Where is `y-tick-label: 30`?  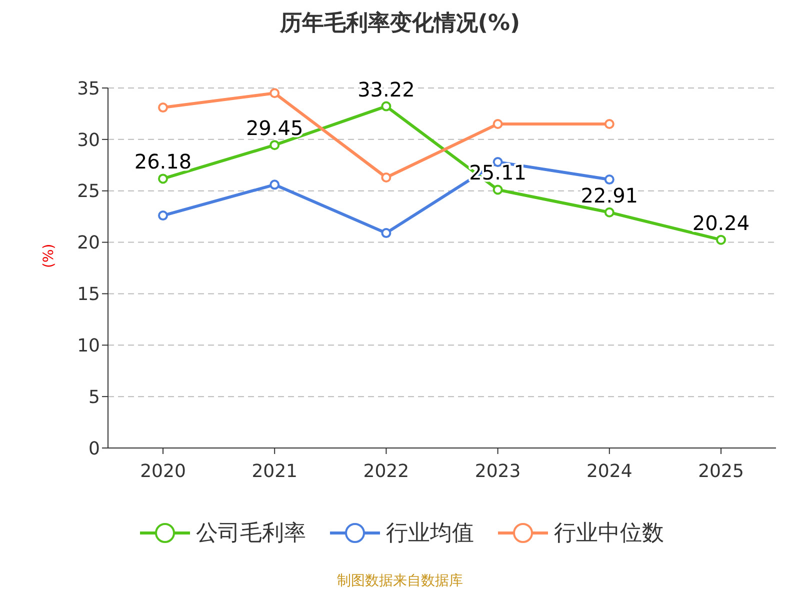 y-tick-label: 30 is located at coordinates (88, 140).